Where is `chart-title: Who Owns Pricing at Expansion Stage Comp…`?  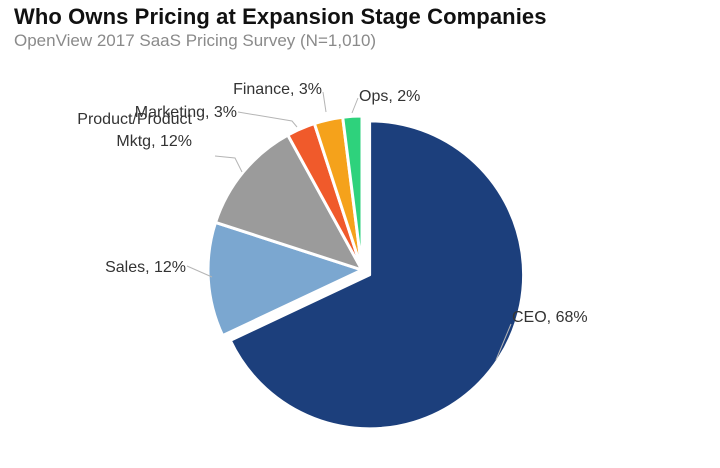 chart-title: Who Owns Pricing at Expansion Stage Comp… is located at coordinates (280, 16).